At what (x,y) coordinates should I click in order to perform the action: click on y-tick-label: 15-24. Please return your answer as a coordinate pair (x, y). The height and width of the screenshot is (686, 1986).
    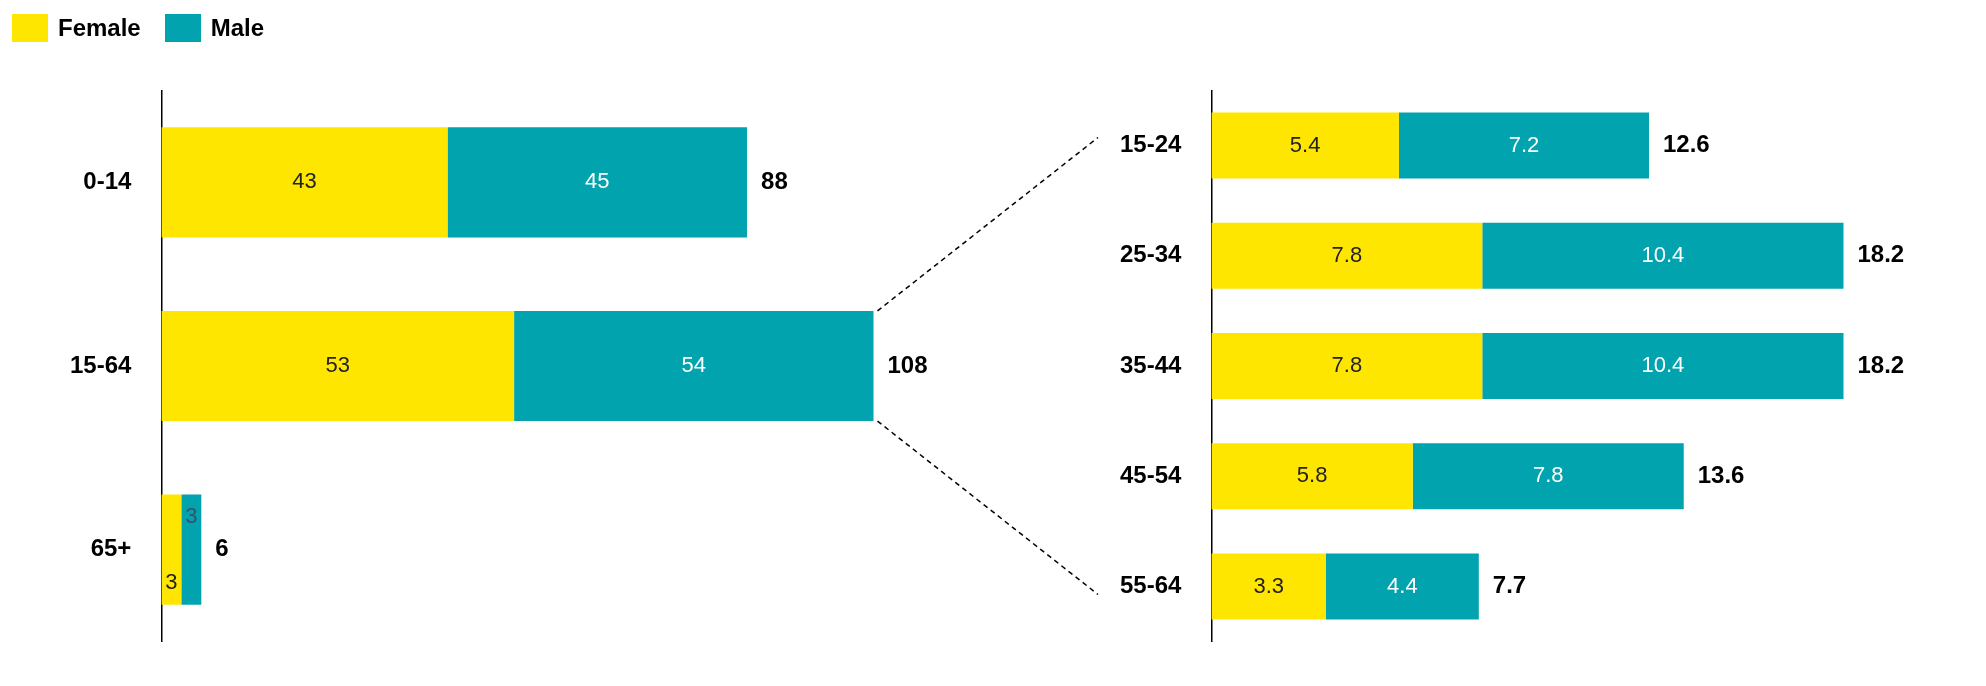
    Looking at the image, I should click on (1151, 144).